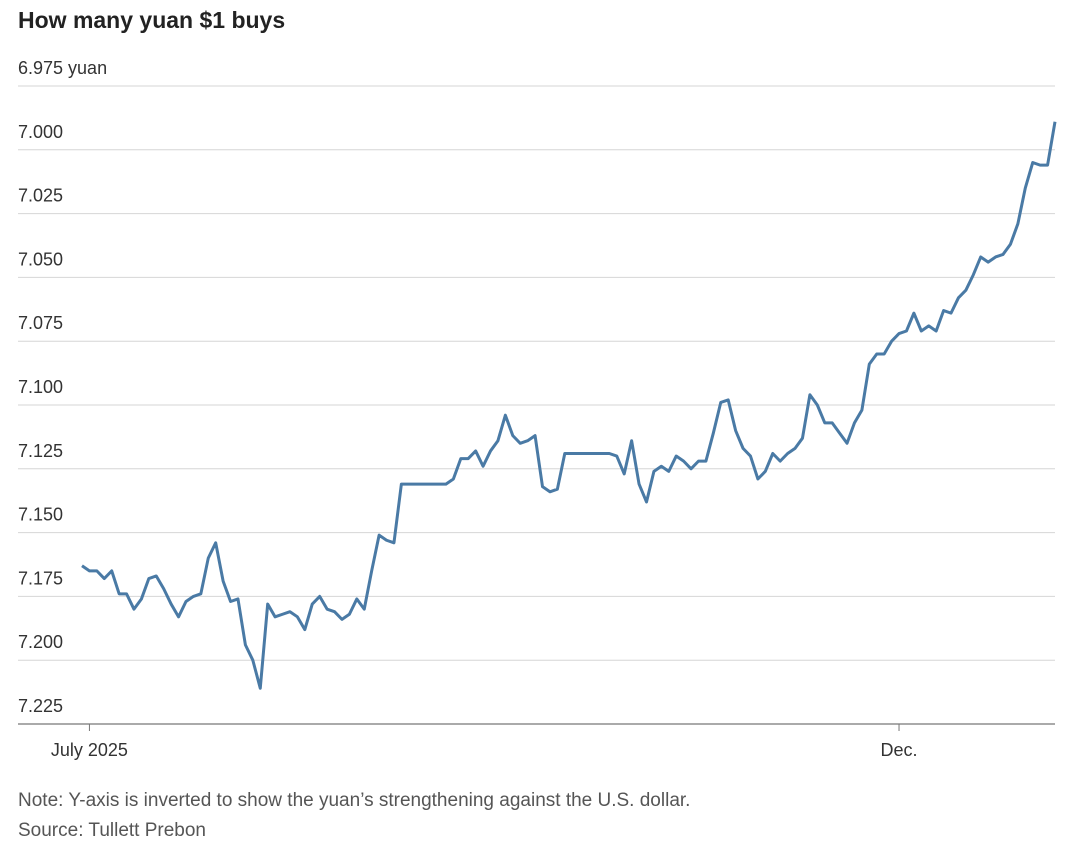 This screenshot has width=1080, height=849. I want to click on chart-title: How many yuan $1 buys, so click(151, 20).